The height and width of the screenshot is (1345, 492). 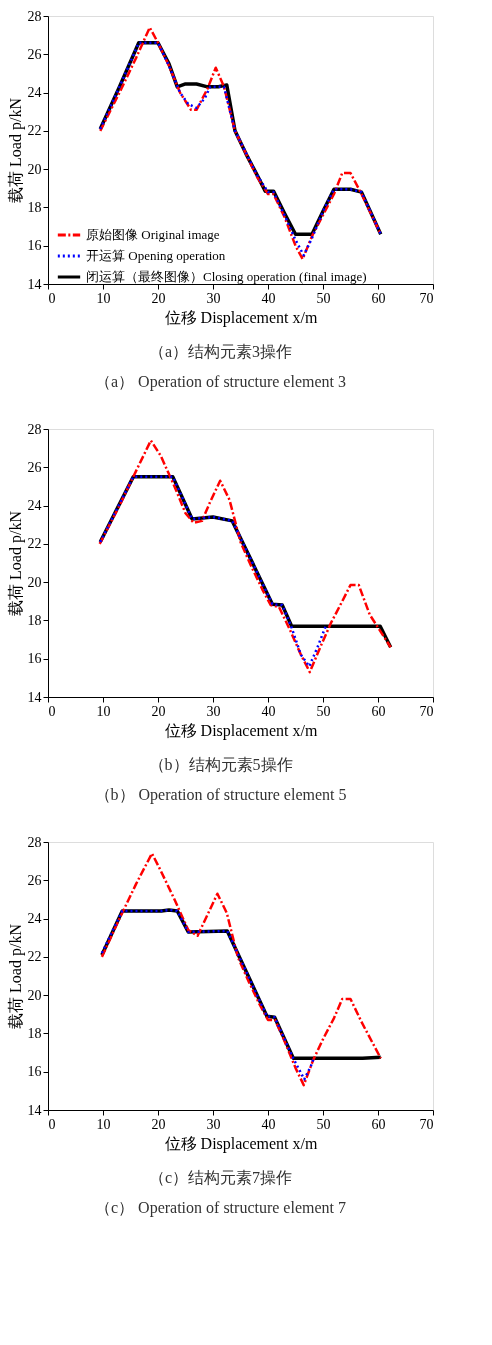 What do you see at coordinates (156, 255) in the screenshot?
I see `legend-label: 开运算 Opening operation` at bounding box center [156, 255].